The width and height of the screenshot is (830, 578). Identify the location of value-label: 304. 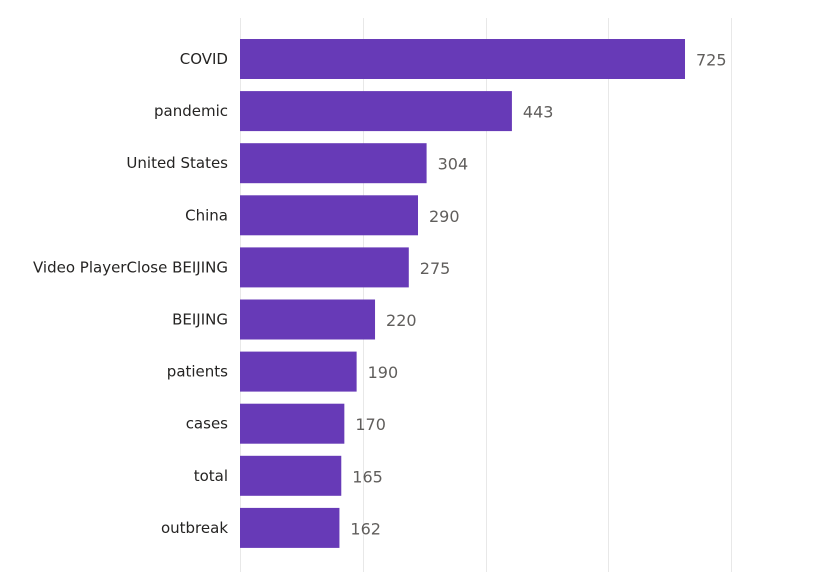
(453, 164).